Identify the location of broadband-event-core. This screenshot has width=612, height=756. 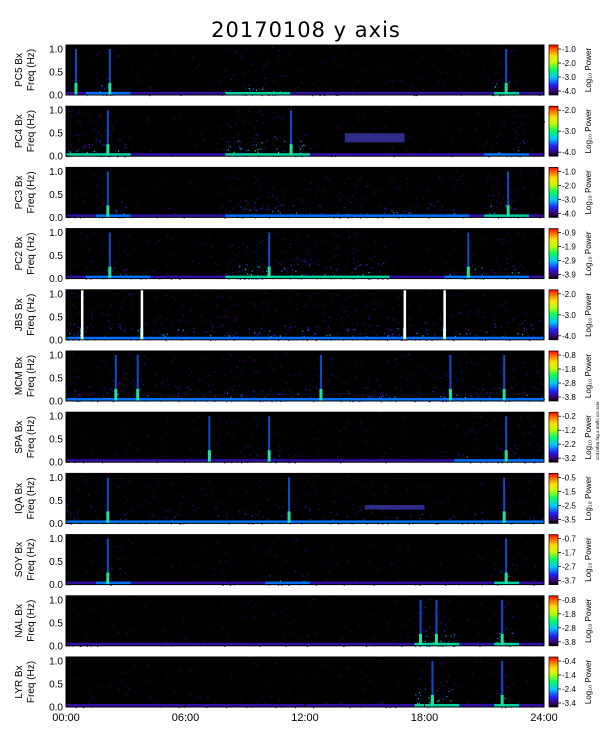
(502, 639).